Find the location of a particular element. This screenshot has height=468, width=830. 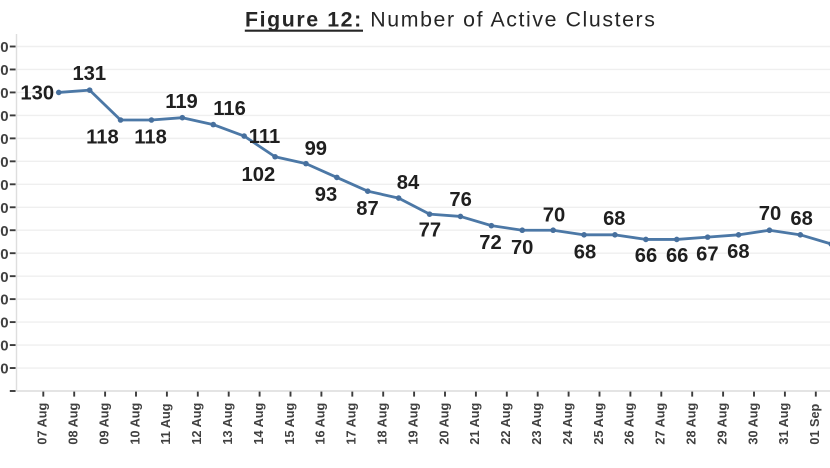

svg-text: 23 Aug is located at coordinates (537, 424).